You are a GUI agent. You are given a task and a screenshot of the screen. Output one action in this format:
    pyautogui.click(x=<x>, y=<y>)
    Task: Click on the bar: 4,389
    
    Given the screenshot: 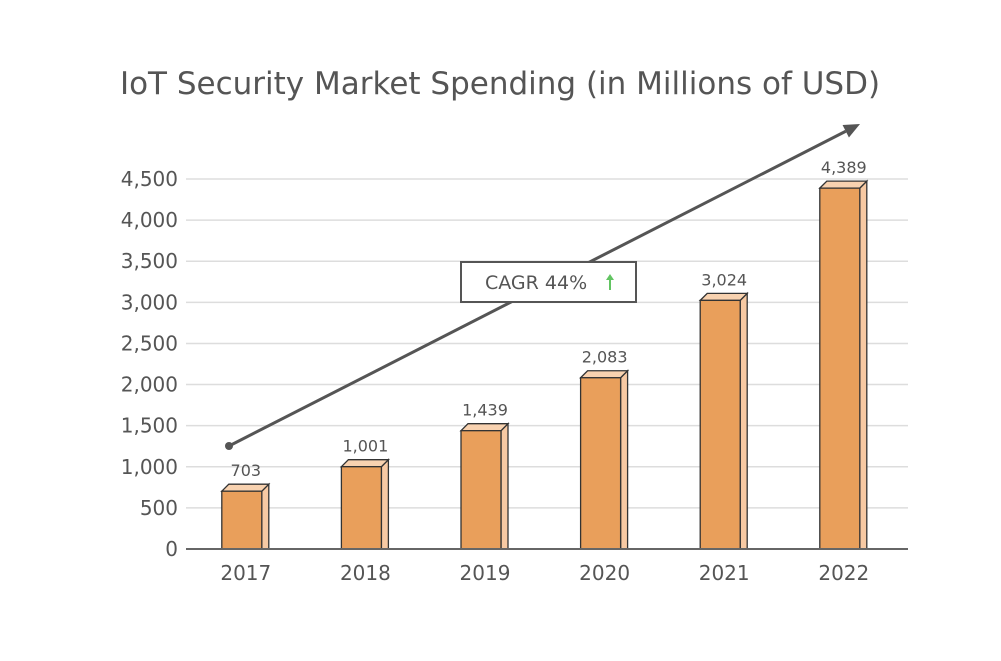 What is the action you would take?
    pyautogui.click(x=843, y=354)
    